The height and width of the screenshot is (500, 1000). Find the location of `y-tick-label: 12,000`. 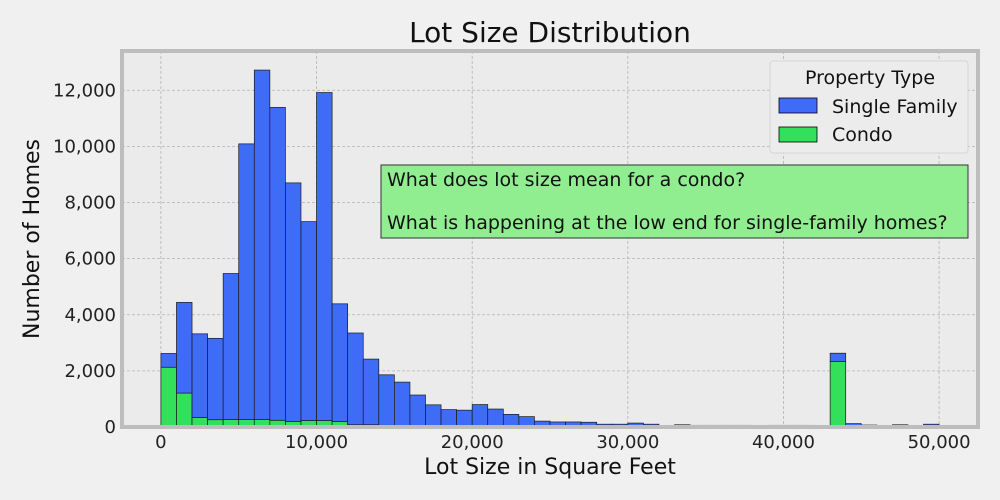

y-tick-label: 12,000 is located at coordinates (84, 90).